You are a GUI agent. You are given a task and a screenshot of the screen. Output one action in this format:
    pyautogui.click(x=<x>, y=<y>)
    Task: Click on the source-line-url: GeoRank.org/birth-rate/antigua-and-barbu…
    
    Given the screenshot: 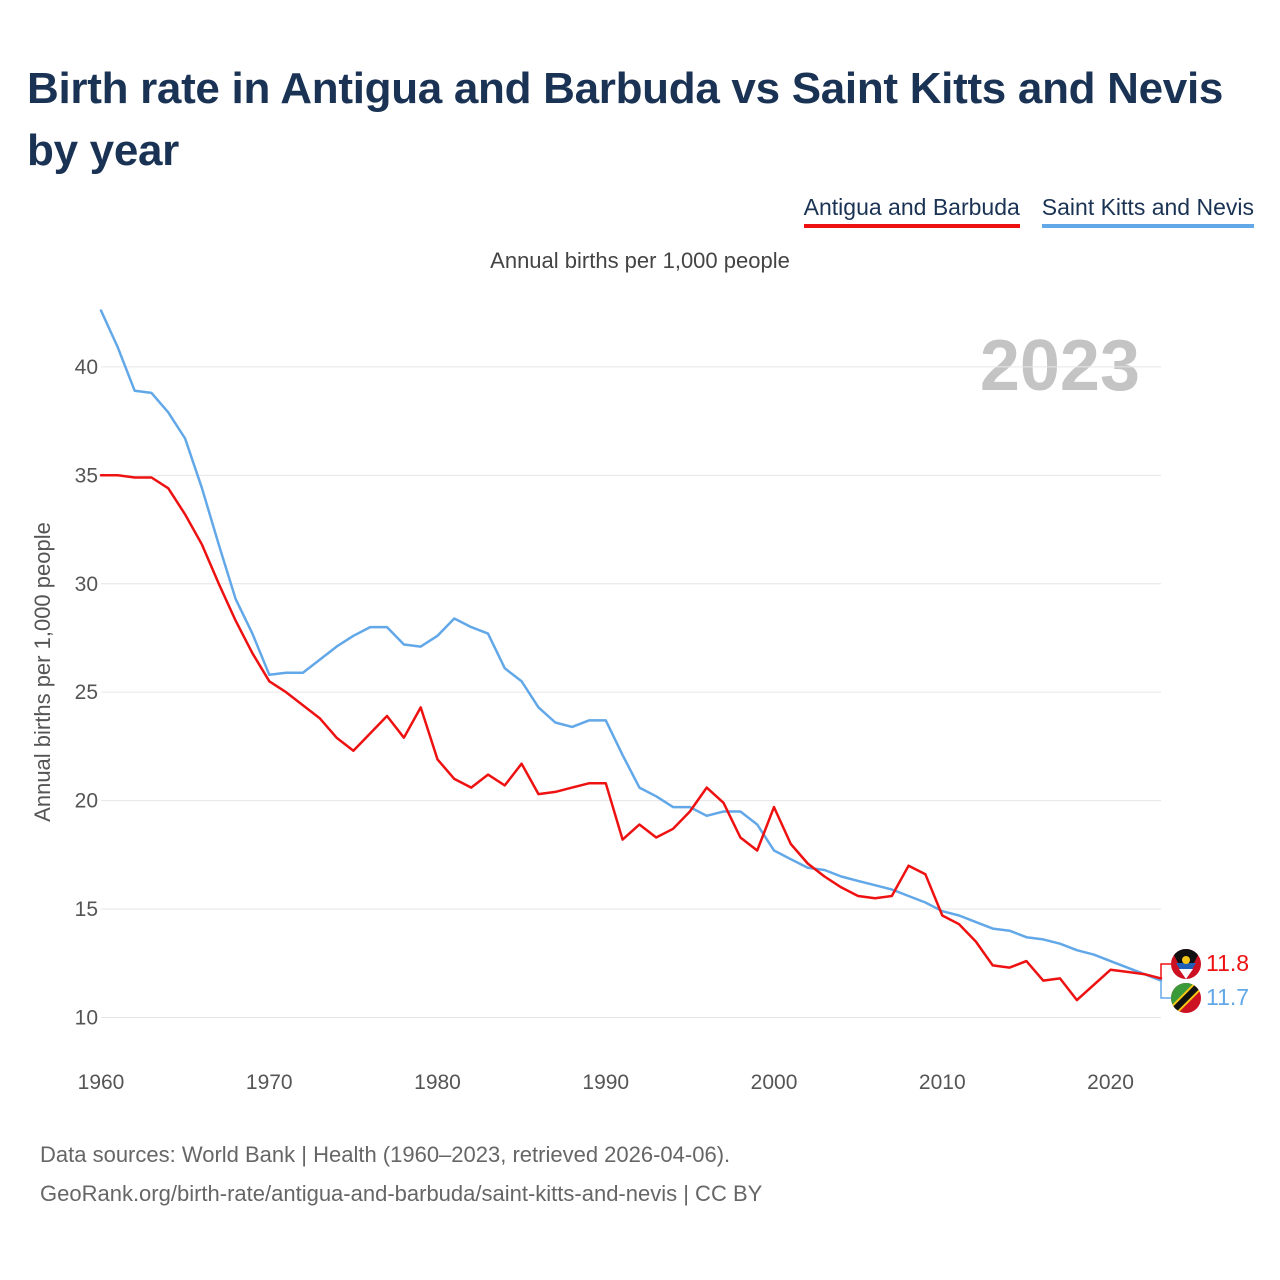 What is the action you would take?
    pyautogui.click(x=401, y=1193)
    